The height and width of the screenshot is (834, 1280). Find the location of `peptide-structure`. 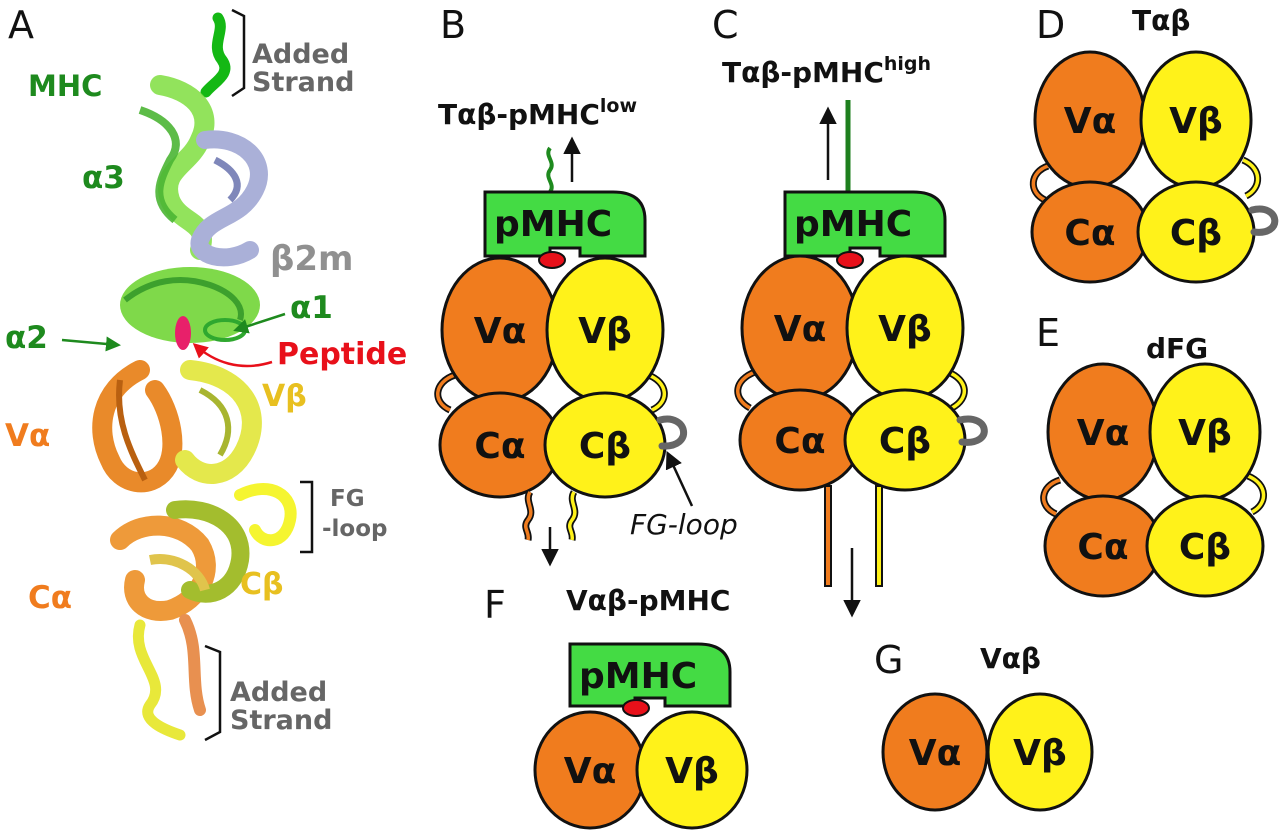

peptide-structure is located at coordinates (183, 333).